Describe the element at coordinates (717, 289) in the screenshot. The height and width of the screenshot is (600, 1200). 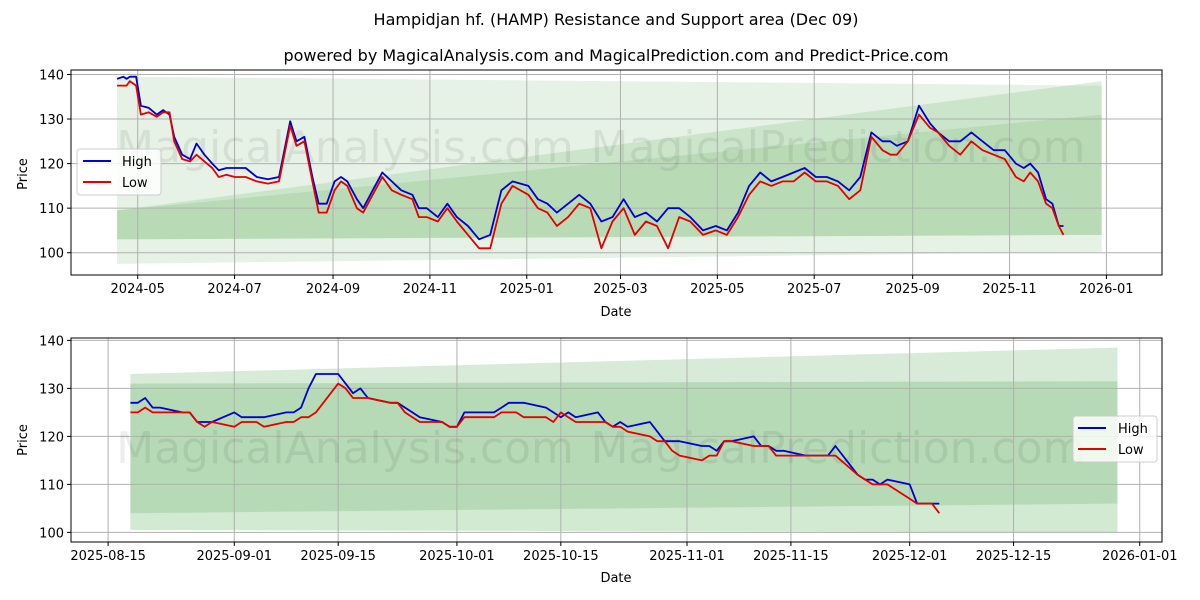
I see `x-tick-label: 2025-05` at that location.